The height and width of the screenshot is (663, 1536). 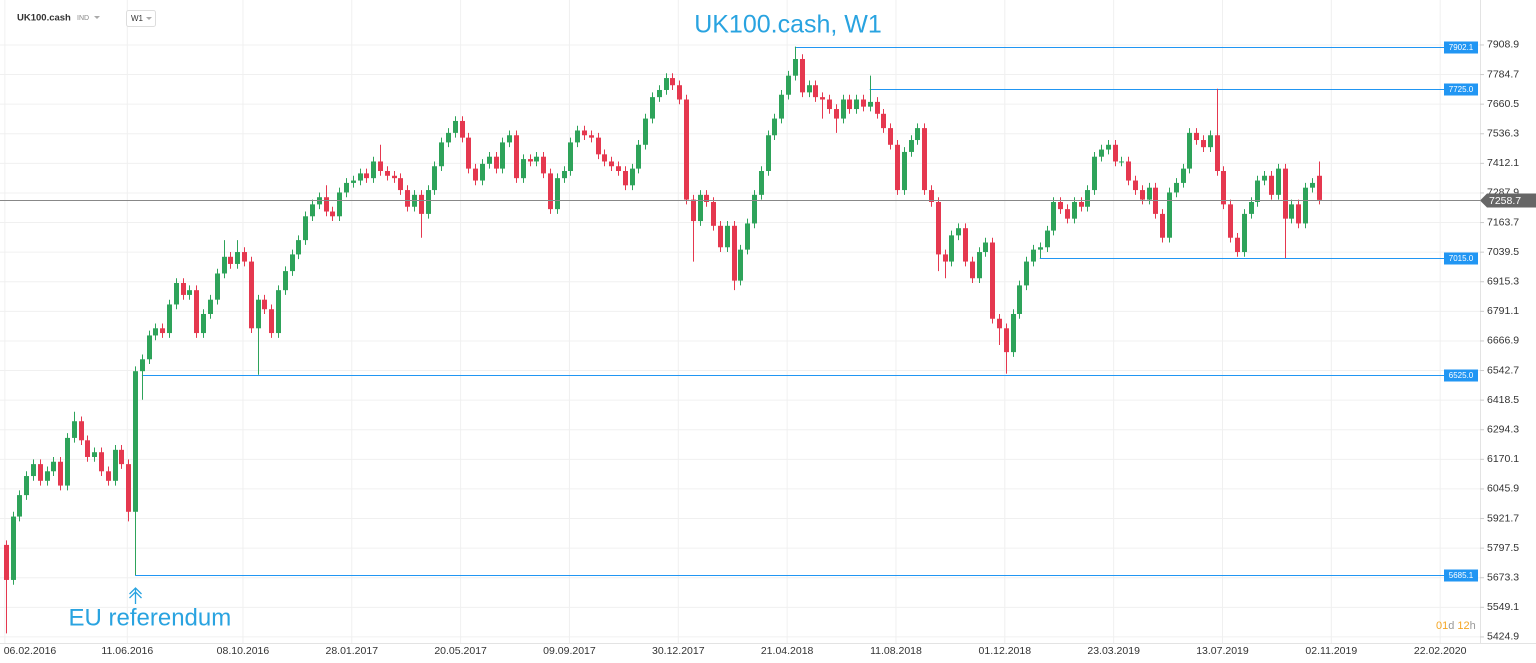 I want to click on timeframe: W1, so click(x=137, y=18).